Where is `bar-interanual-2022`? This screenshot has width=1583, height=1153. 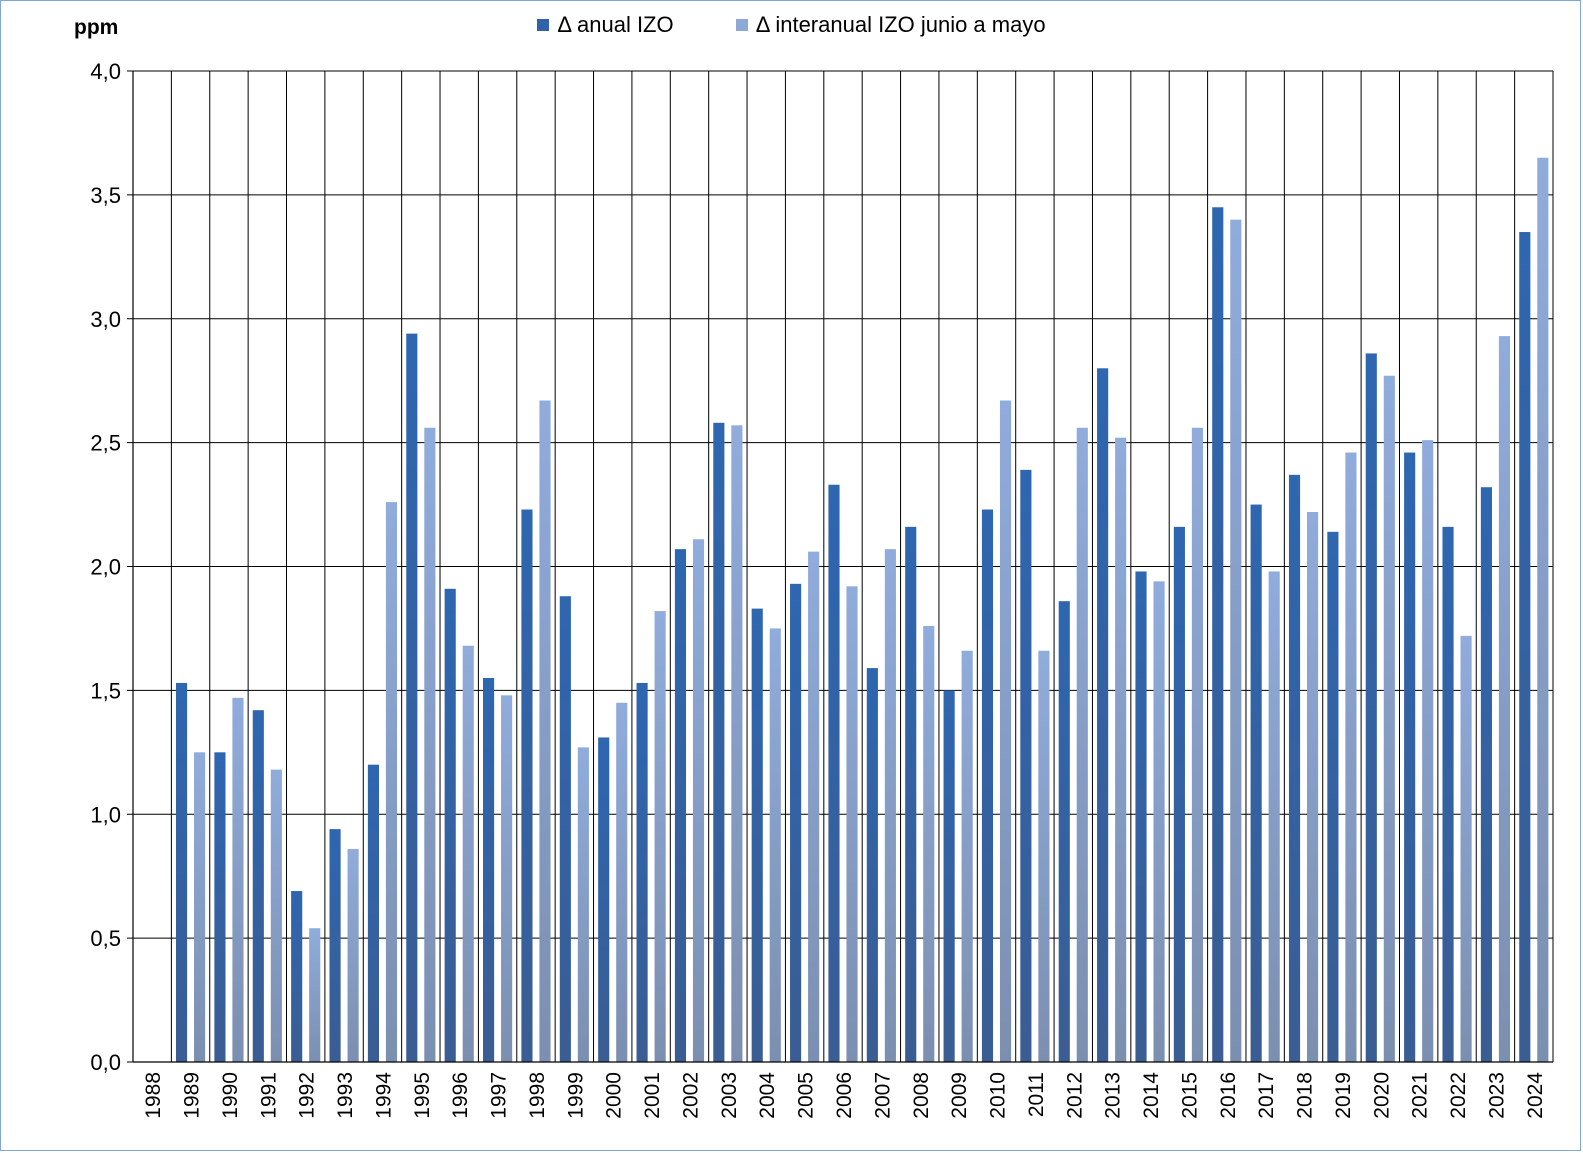 bar-interanual-2022 is located at coordinates (1466, 848).